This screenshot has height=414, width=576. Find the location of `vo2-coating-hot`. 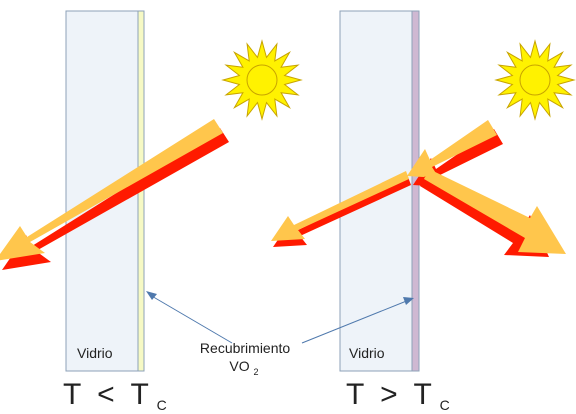

vo2-coating-hot is located at coordinates (415, 191).